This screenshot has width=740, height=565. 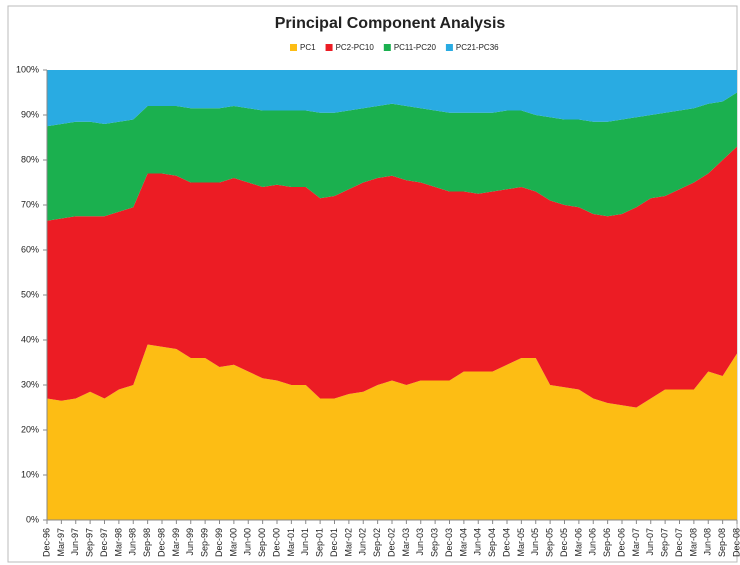 What do you see at coordinates (708, 542) in the screenshot?
I see `x-tick-label: Jun-08` at bounding box center [708, 542].